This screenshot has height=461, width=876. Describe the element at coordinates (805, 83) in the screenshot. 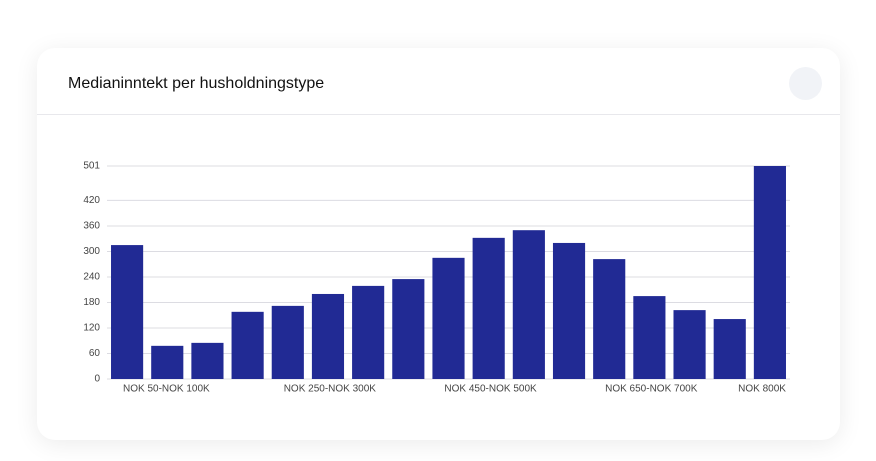

I see `menu-button` at that location.